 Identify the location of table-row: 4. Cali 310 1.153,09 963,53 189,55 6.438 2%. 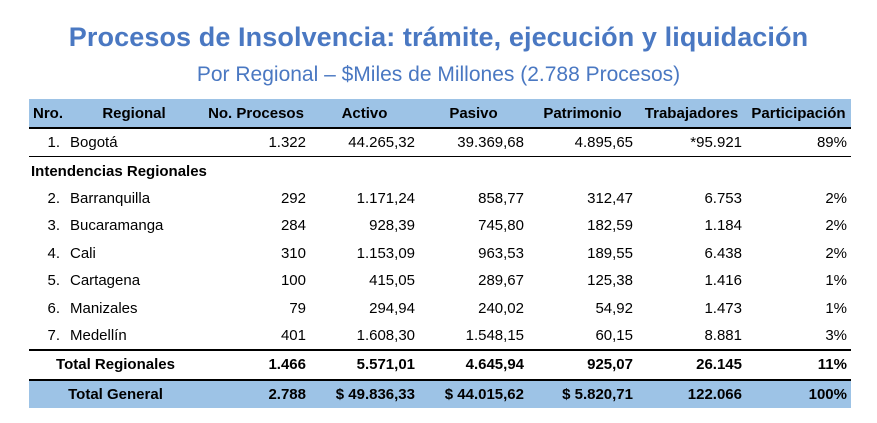
(440, 253).